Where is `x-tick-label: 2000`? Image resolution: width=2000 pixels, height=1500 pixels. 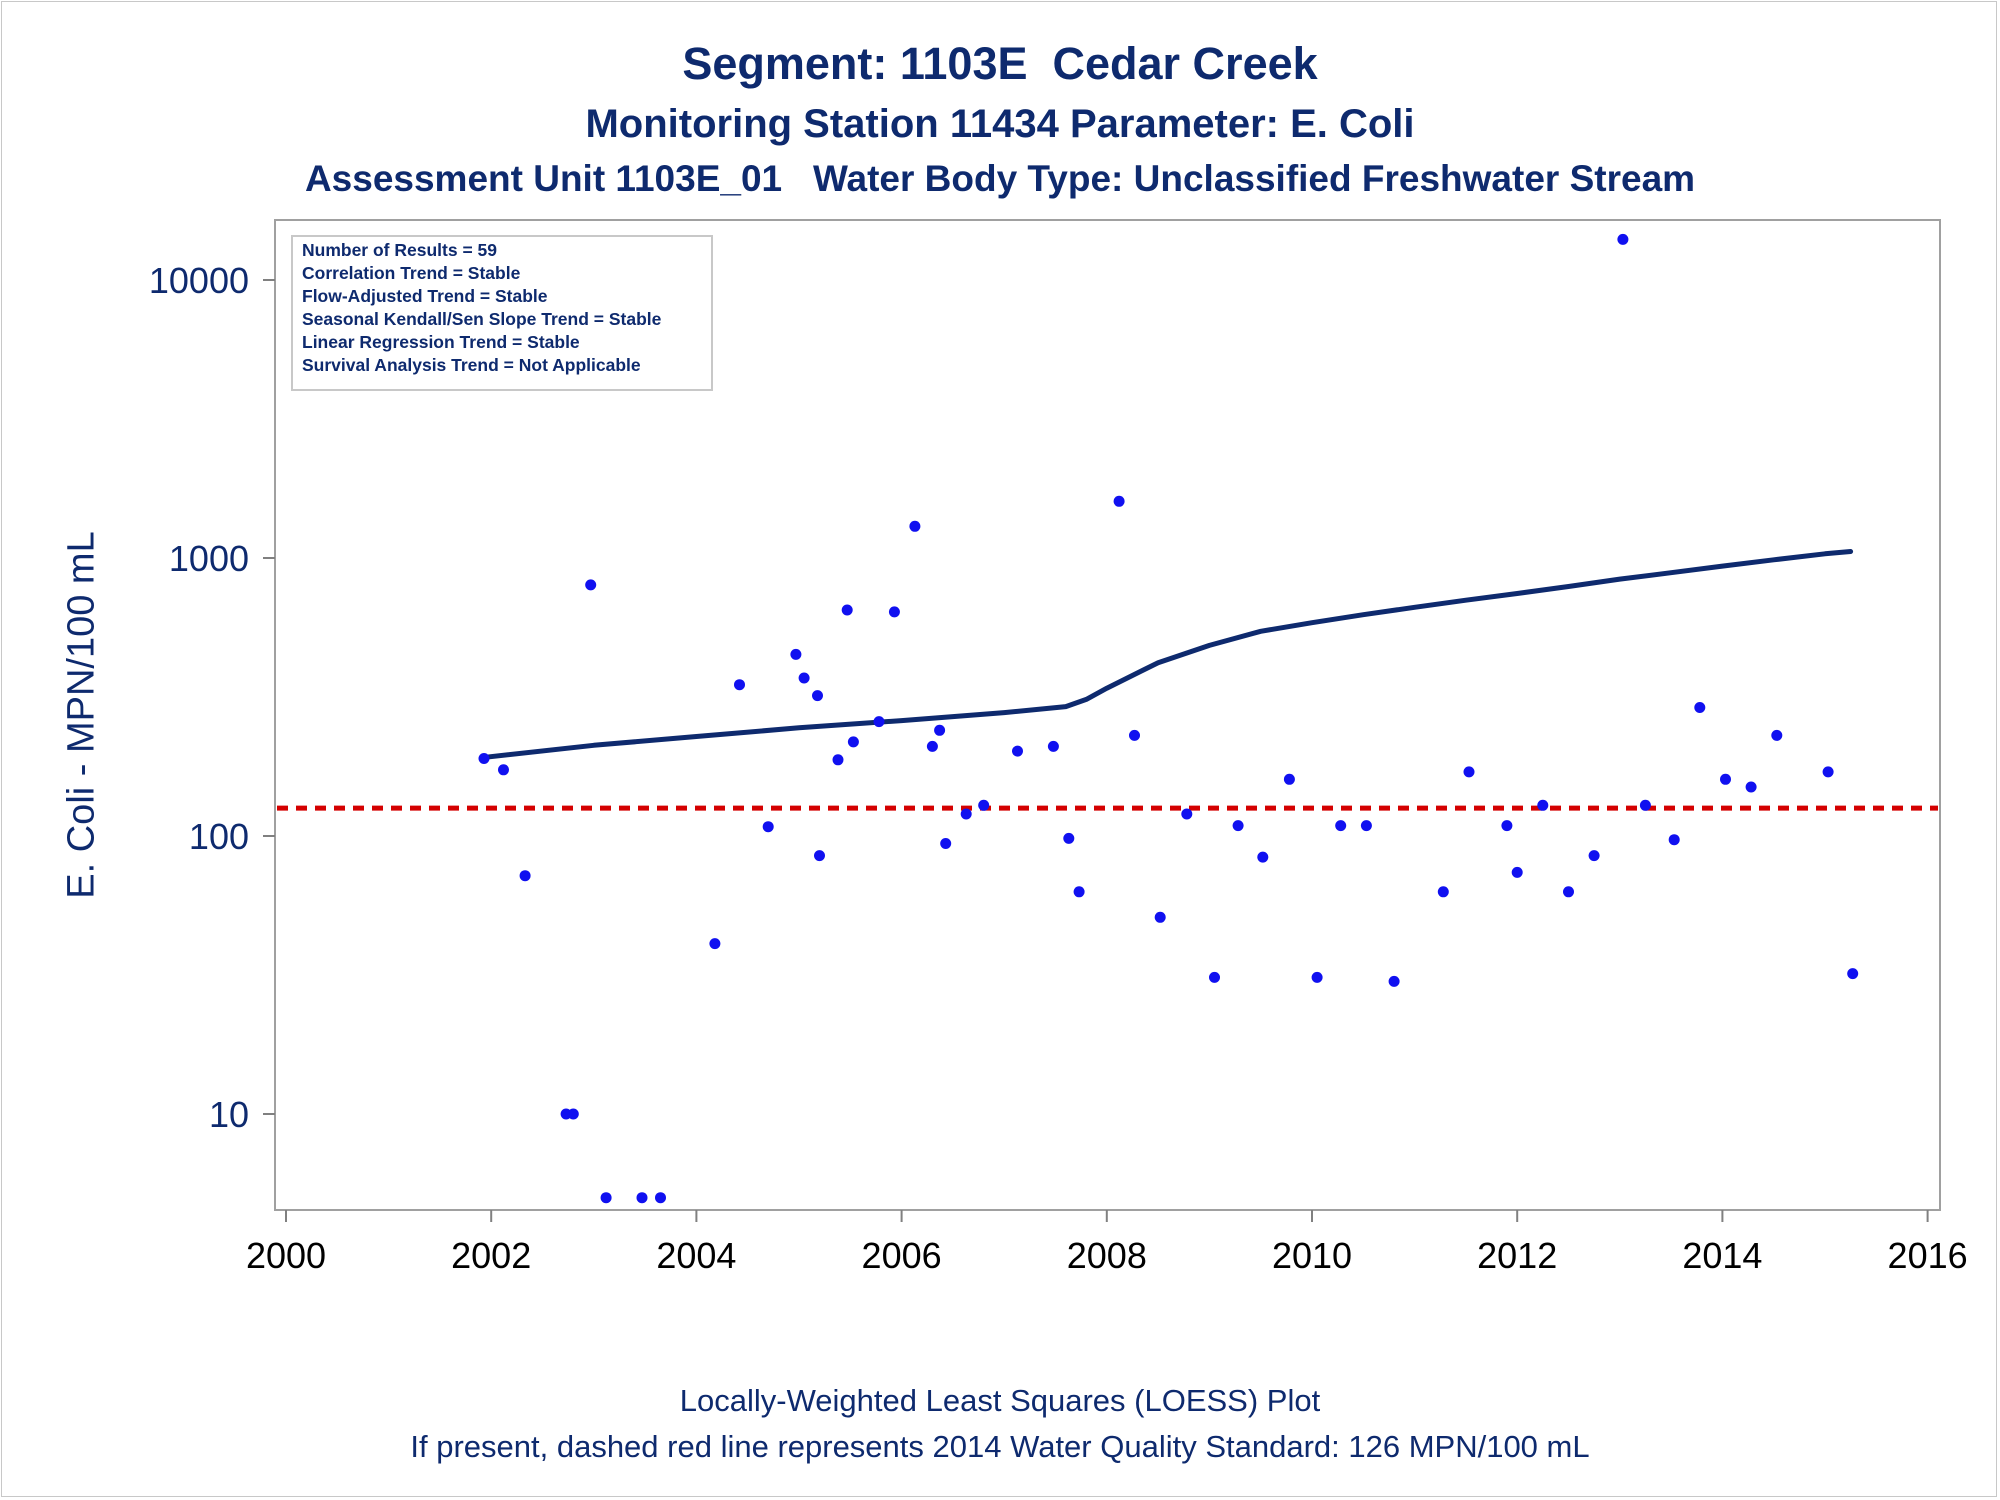 x-tick-label: 2000 is located at coordinates (286, 1255).